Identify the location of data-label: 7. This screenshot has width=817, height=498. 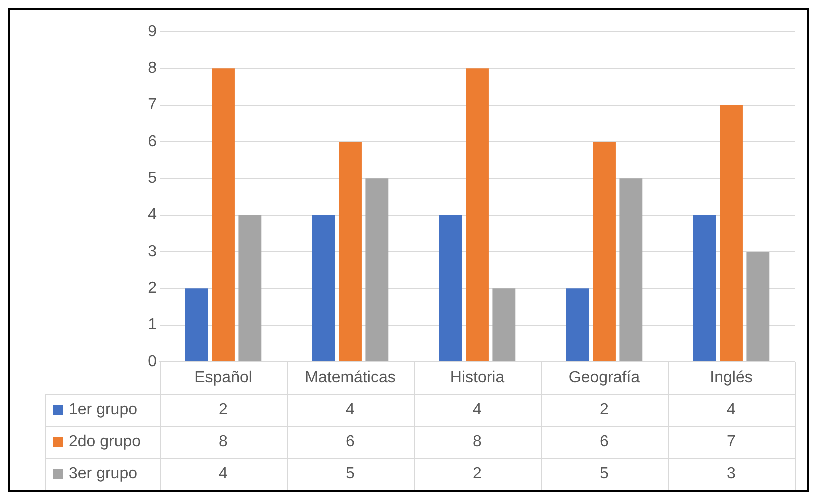
(731, 441).